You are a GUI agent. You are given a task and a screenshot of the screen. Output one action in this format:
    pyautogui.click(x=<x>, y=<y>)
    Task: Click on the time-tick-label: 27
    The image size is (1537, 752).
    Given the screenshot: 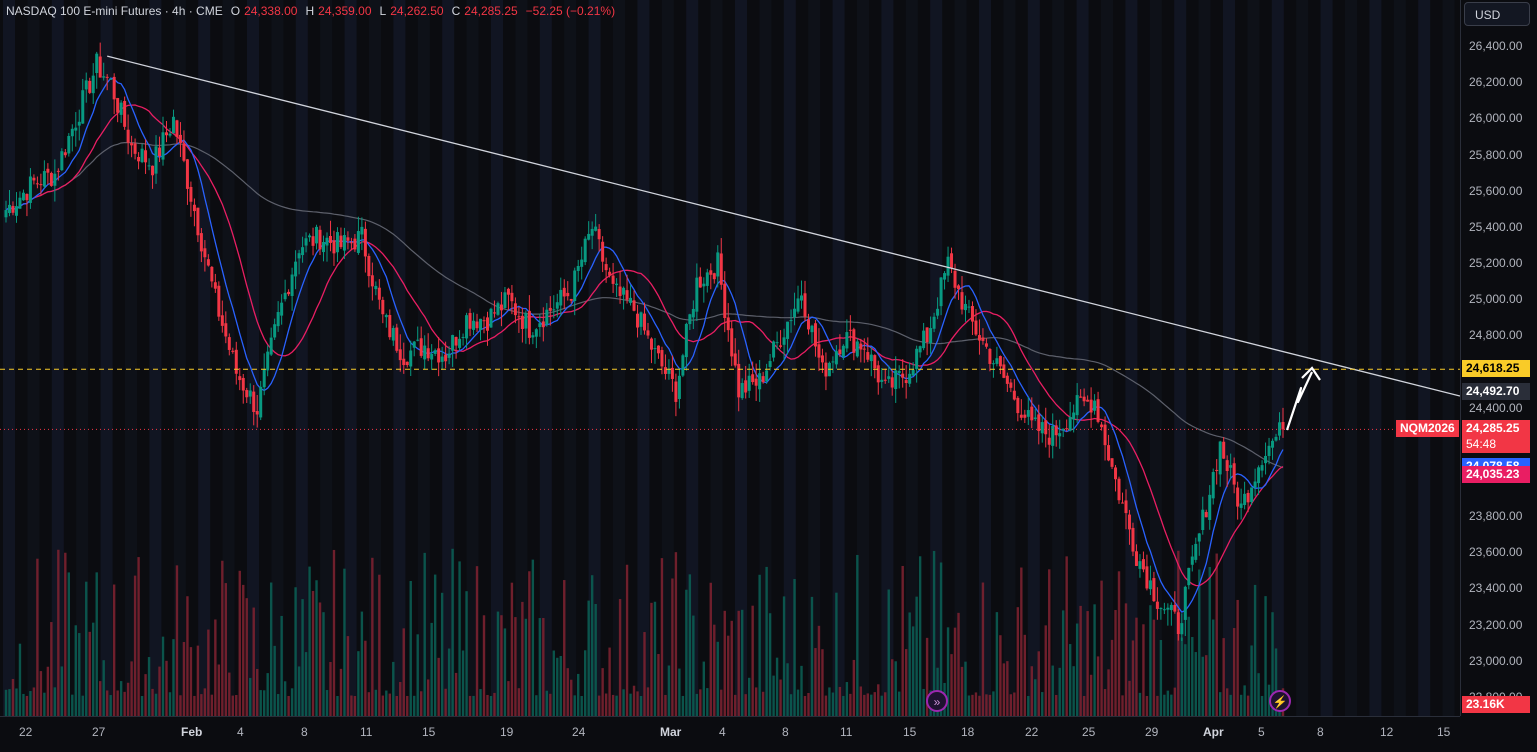 What is the action you would take?
    pyautogui.click(x=99, y=732)
    